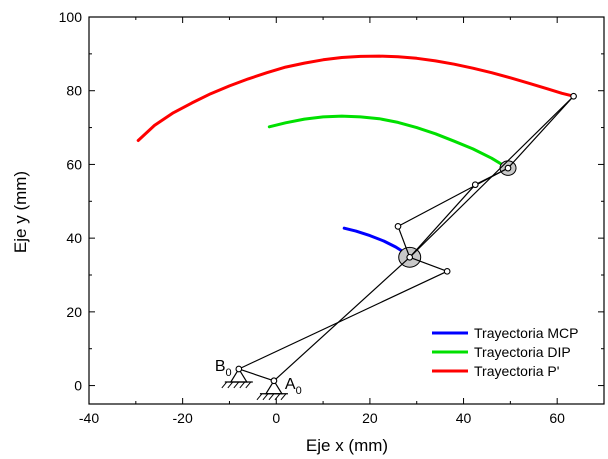 The width and height of the screenshot is (608, 459). What do you see at coordinates (370, 418) in the screenshot?
I see `x-tick-label: 20` at bounding box center [370, 418].